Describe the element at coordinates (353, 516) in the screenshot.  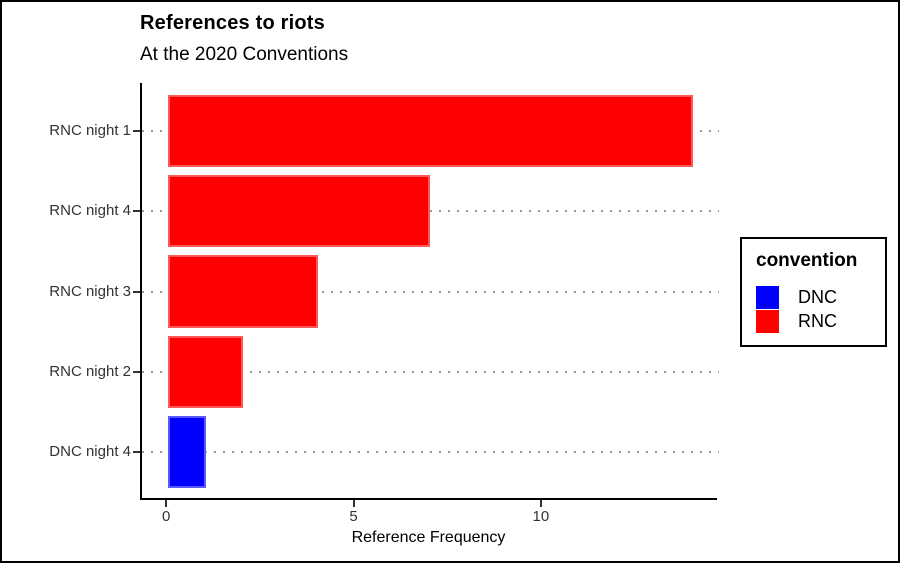
I see `x-axis-tick-label-2: 5` at that location.